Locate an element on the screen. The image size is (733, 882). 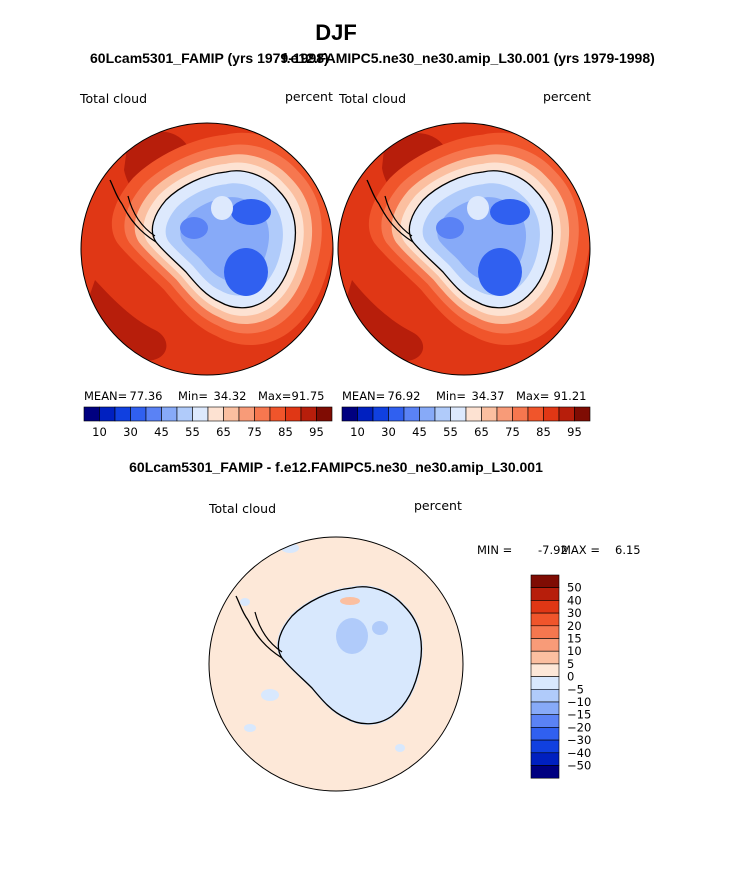
diff-units-label: percent is located at coordinates (438, 505).